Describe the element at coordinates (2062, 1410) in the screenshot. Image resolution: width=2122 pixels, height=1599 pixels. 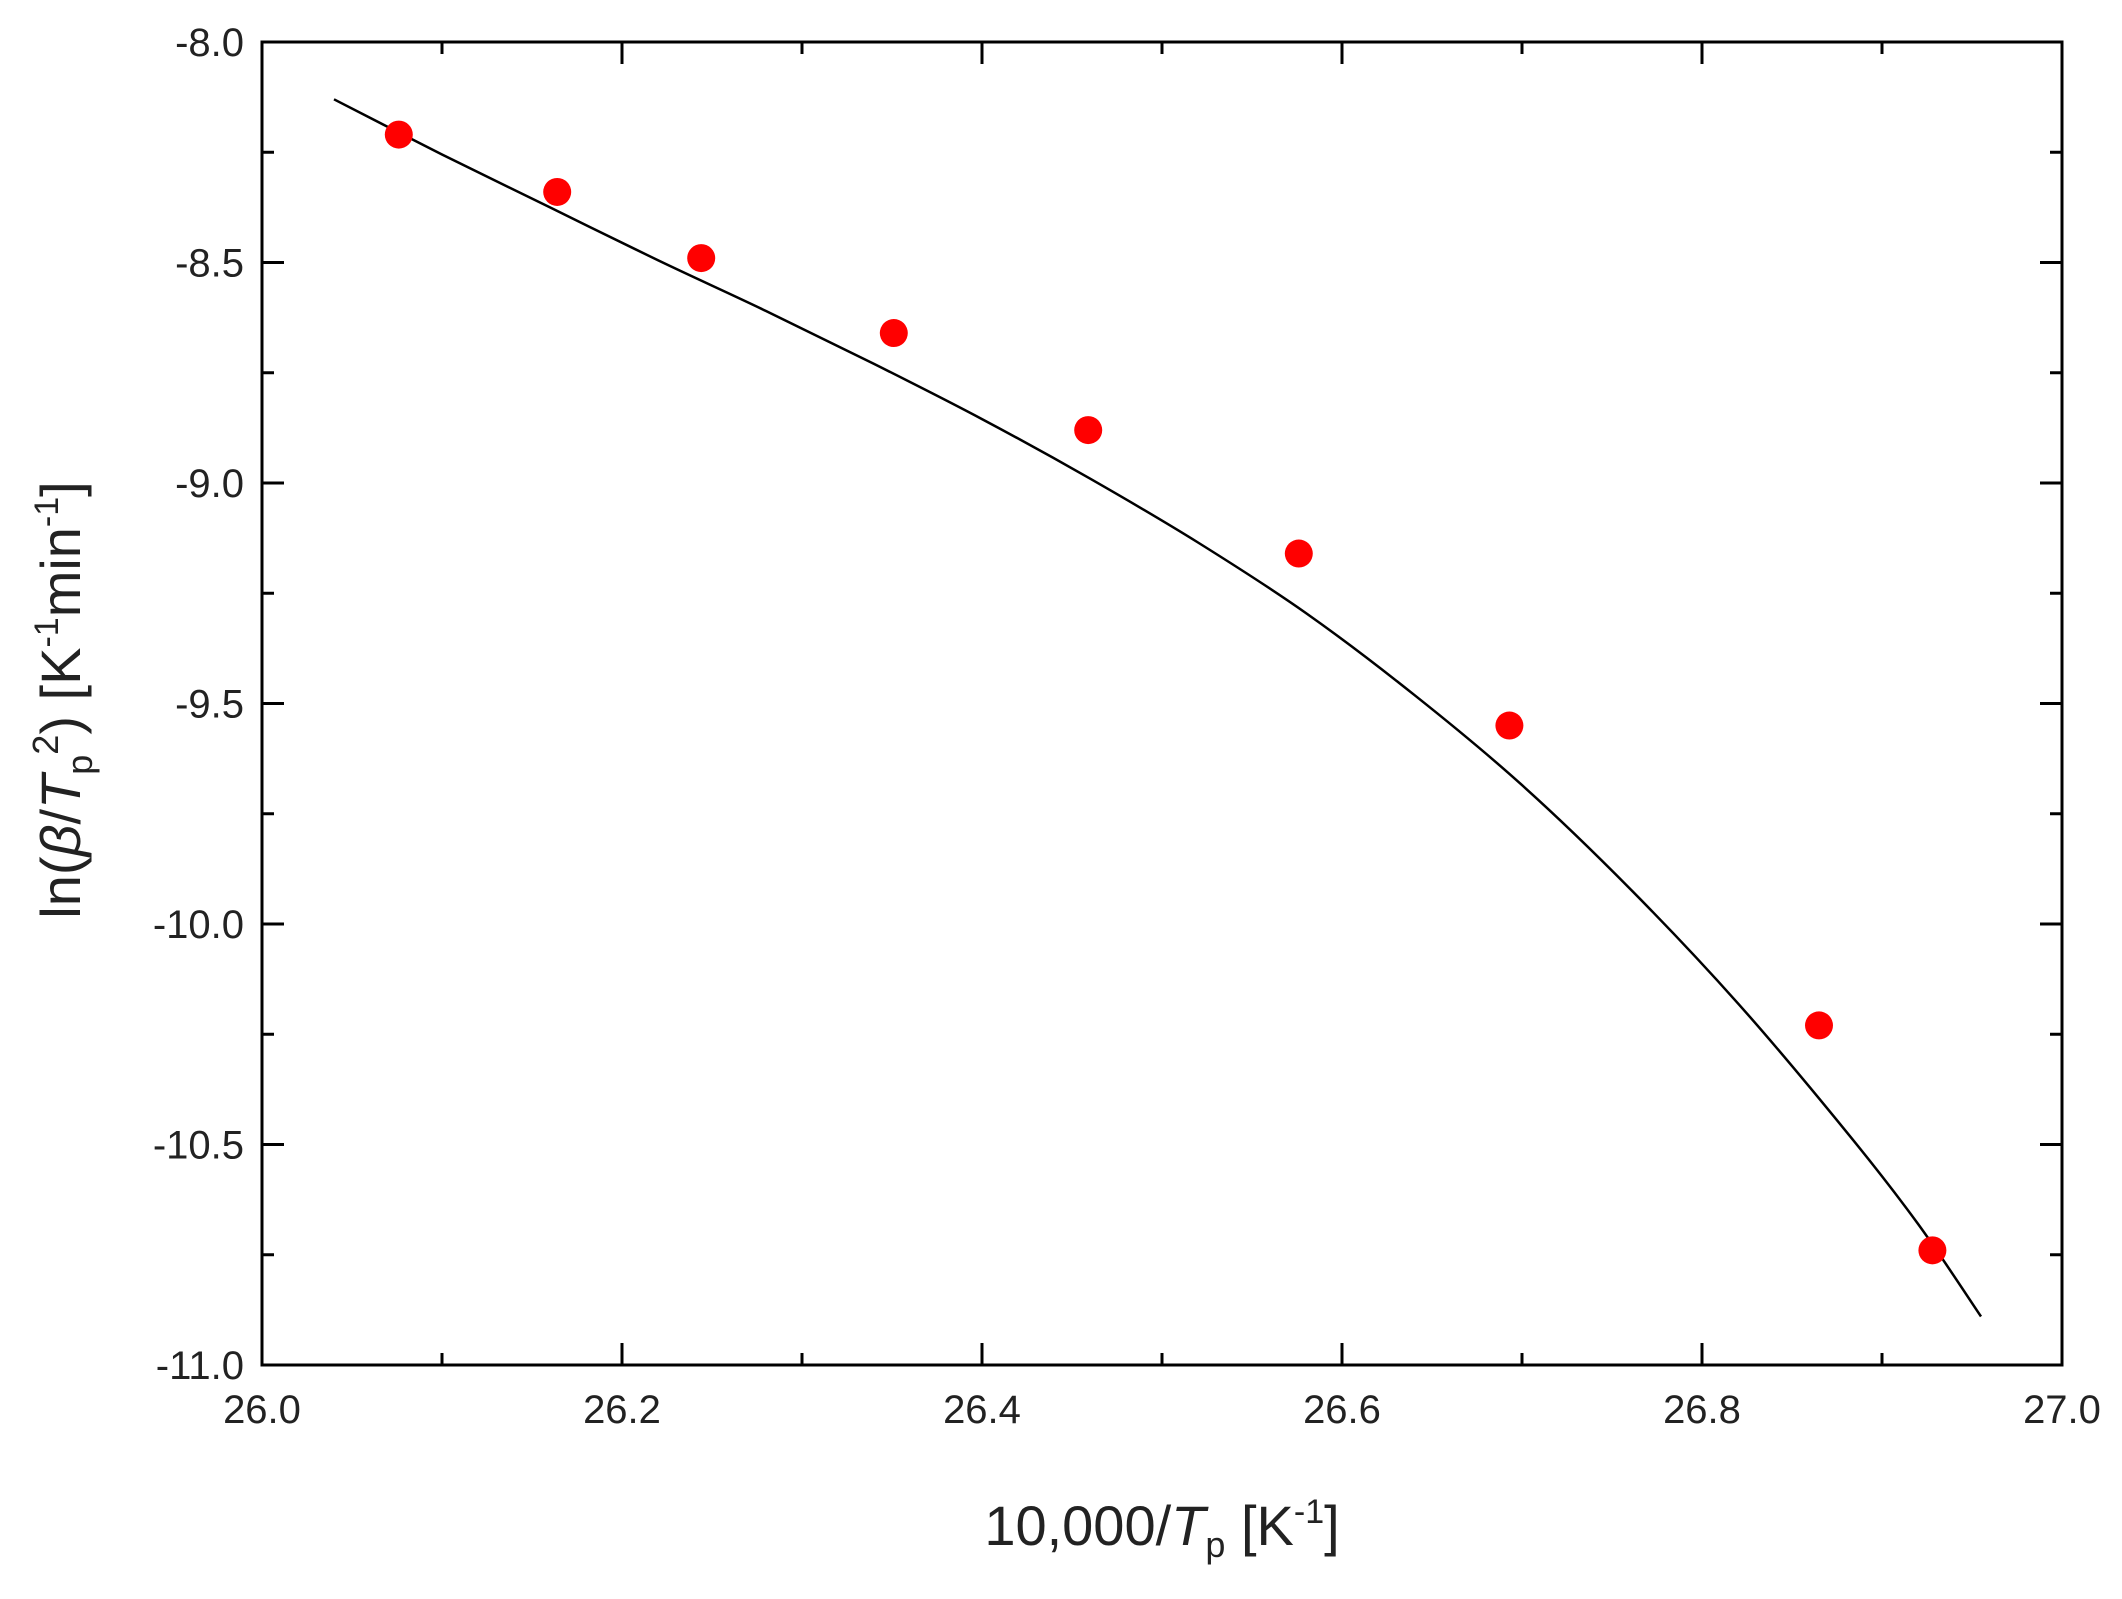
I see `x-tick-label: 27.0` at that location.